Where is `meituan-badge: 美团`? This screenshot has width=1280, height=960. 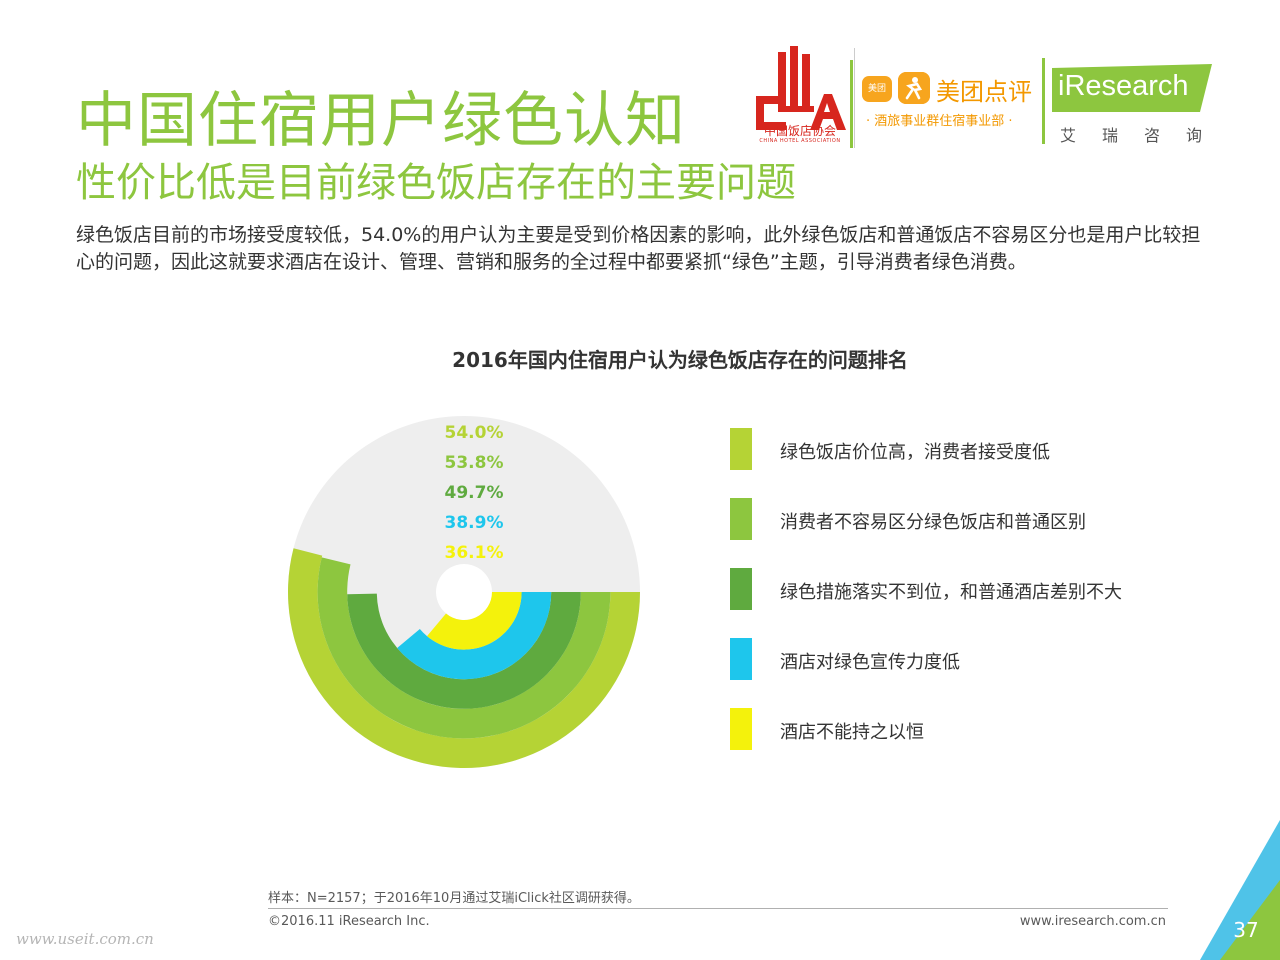 meituan-badge: 美团 is located at coordinates (877, 89).